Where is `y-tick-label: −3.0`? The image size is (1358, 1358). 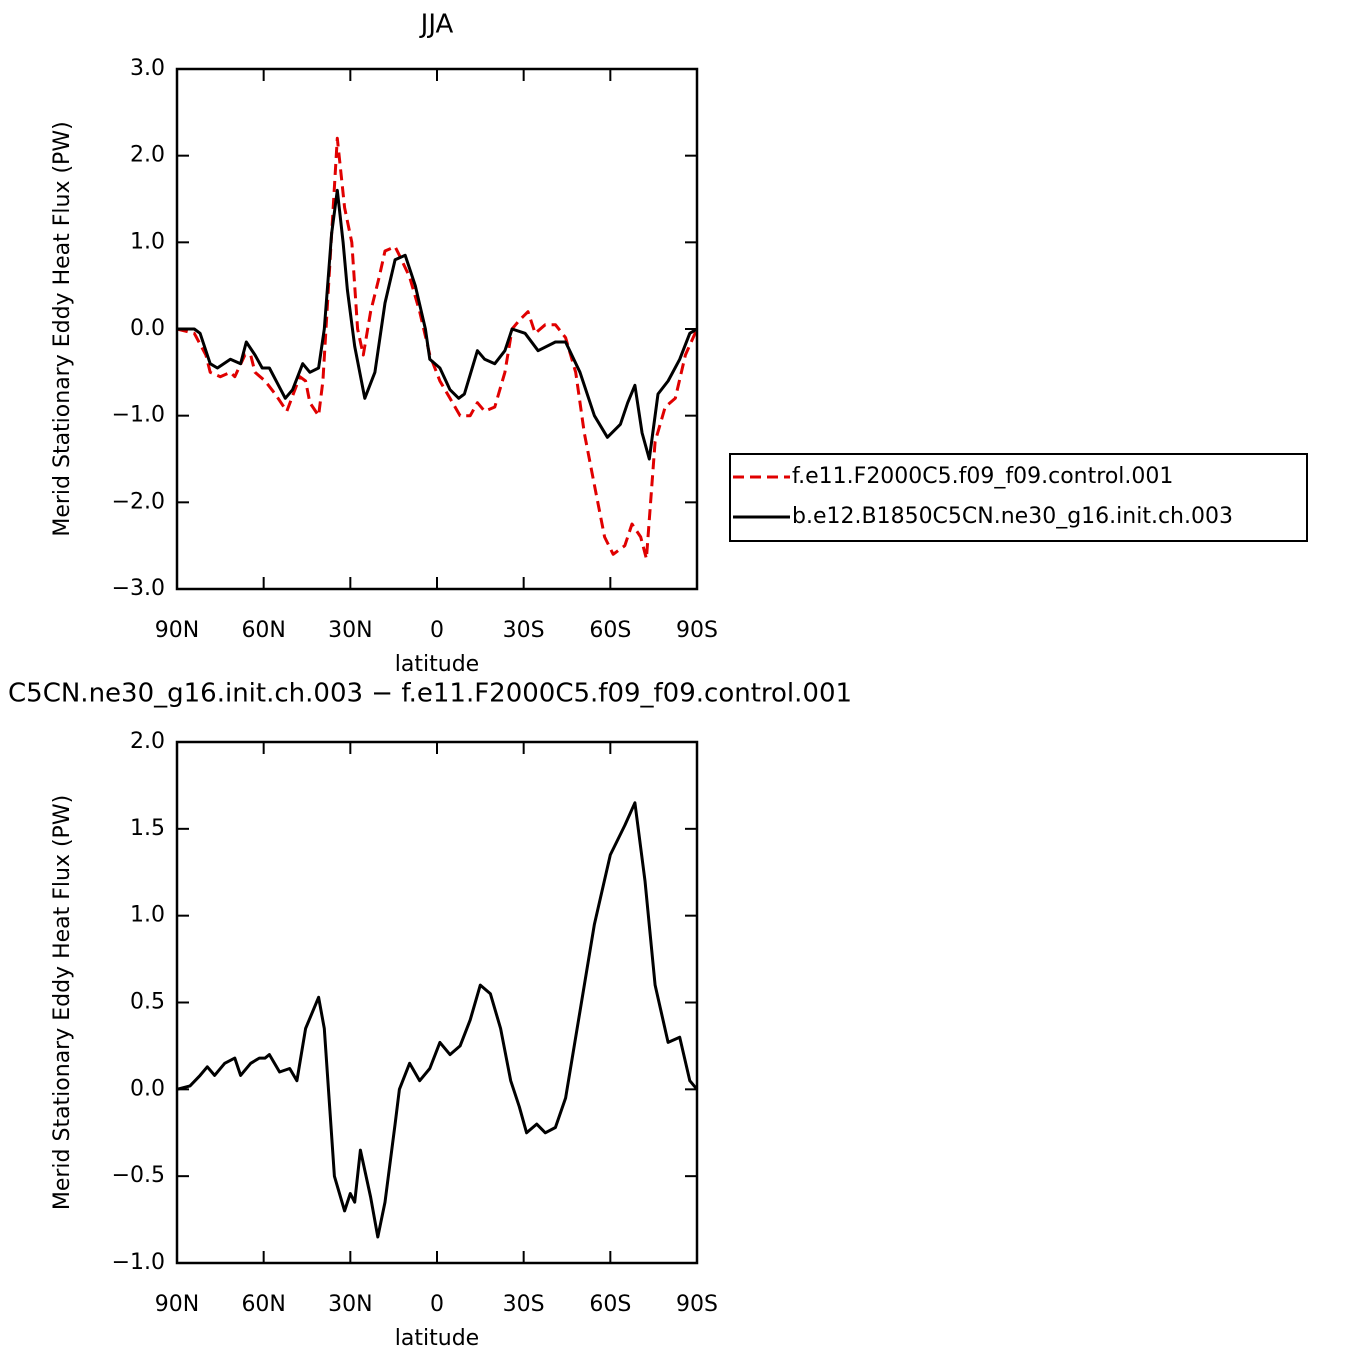
y-tick-label: −3.0 is located at coordinates (138, 588).